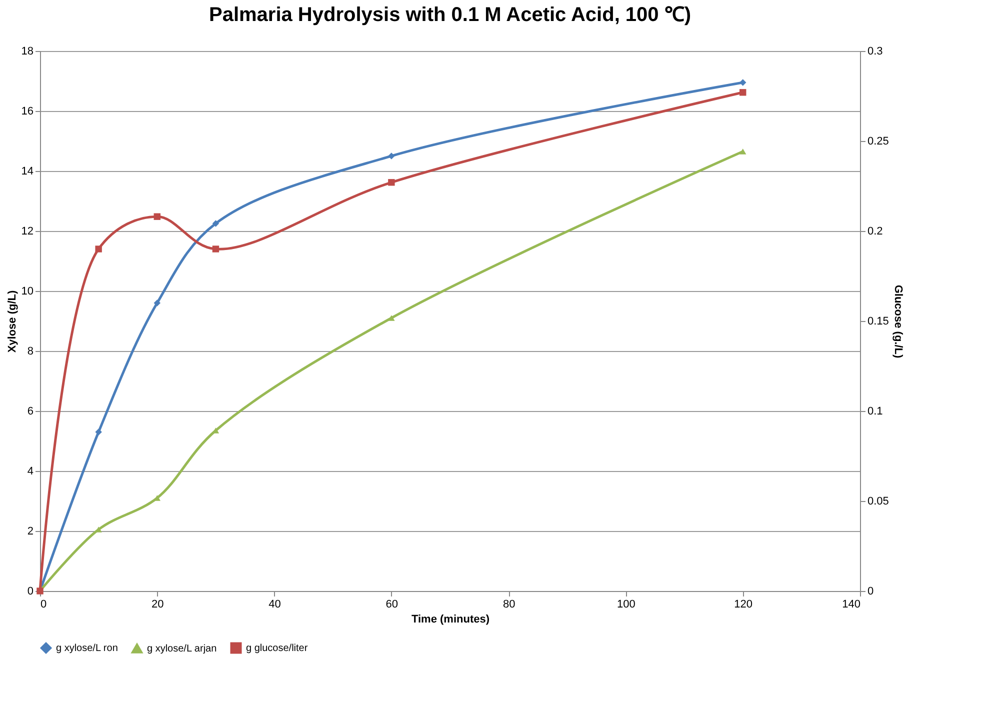 This screenshot has height=718, width=993. I want to click on x-tick-label: 120, so click(743, 604).